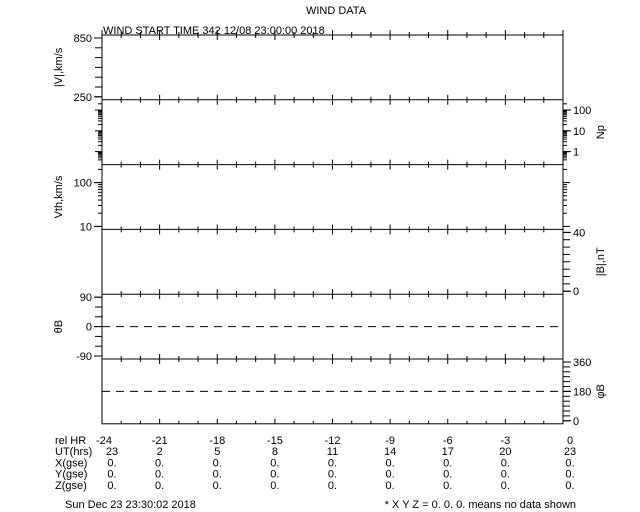  I want to click on row-value: -12, so click(333, 441).